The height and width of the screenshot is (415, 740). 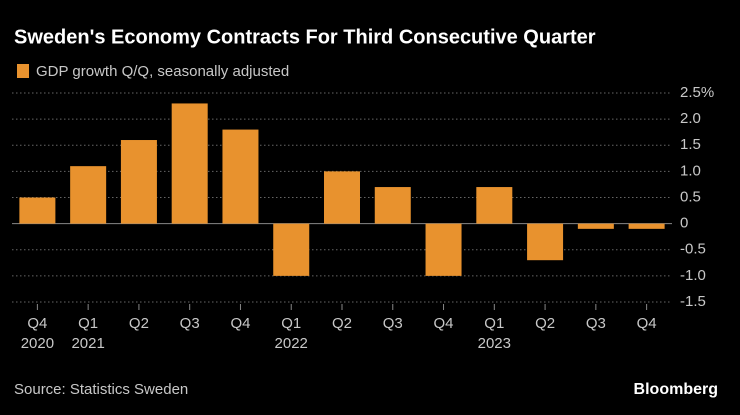 I want to click on y-tick-label: 0, so click(x=684, y=223).